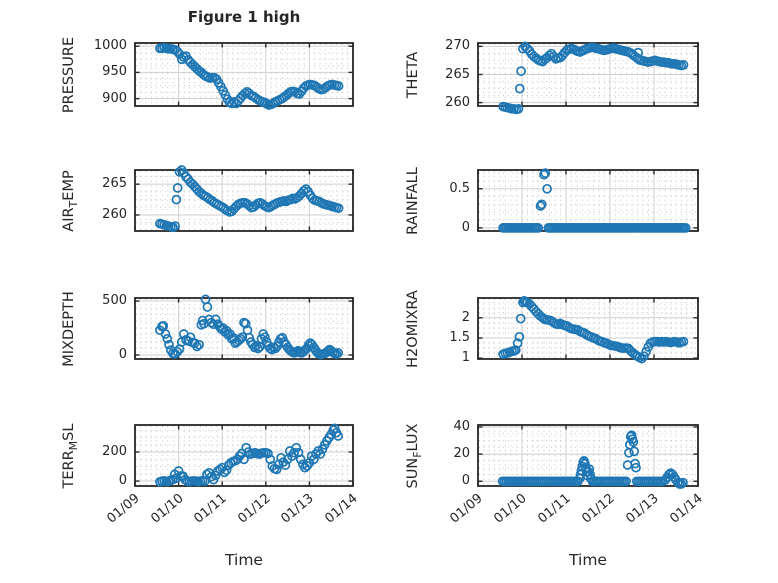  I want to click on subplot-h2omixra, so click(588, 329).